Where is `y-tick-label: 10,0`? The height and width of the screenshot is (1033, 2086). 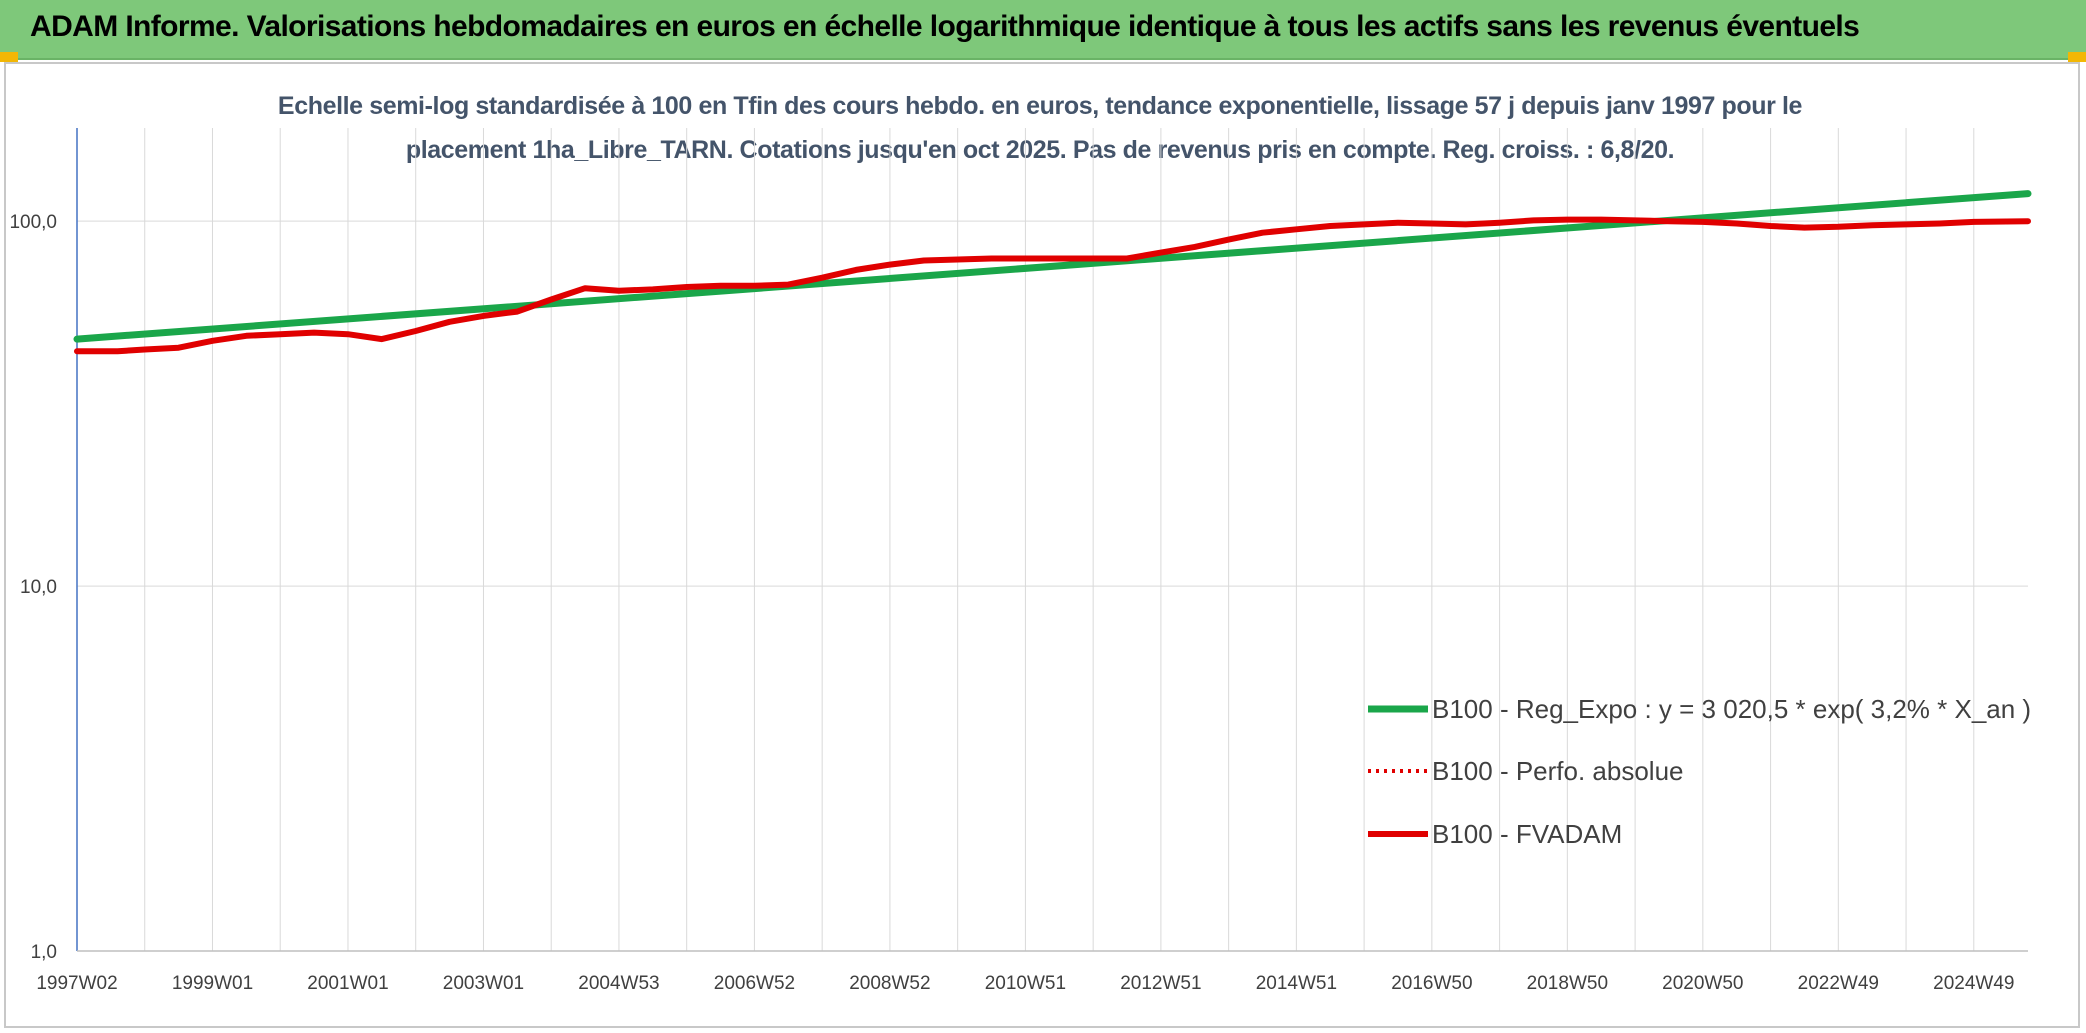 y-tick-label: 10,0 is located at coordinates (38, 587).